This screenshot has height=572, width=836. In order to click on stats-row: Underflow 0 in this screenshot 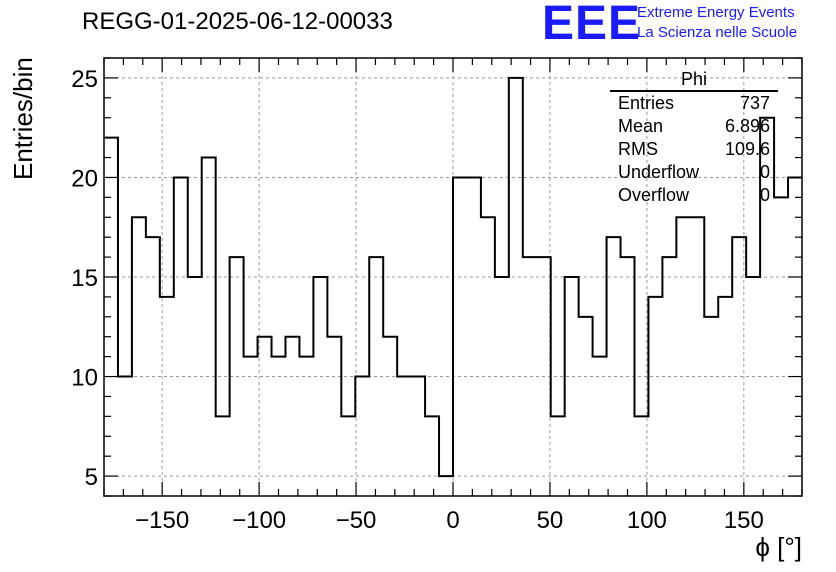, I will do `click(693, 172)`.